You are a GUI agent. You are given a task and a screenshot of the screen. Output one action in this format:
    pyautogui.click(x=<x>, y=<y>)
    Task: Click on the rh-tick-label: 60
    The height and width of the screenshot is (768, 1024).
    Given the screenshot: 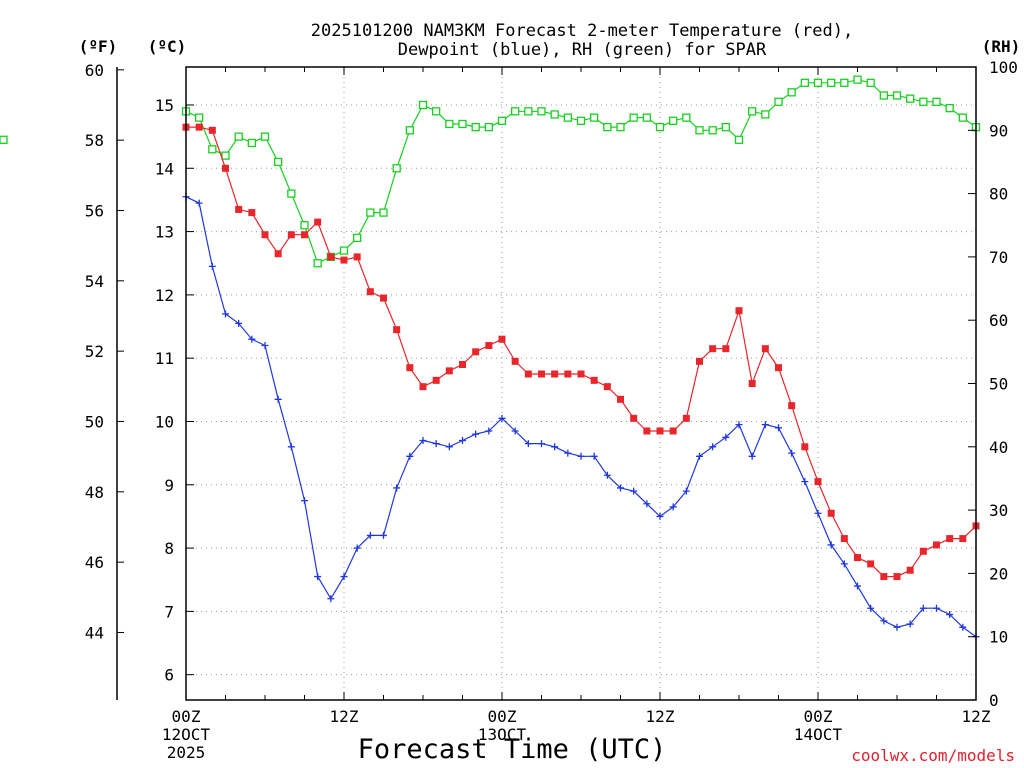 What is the action you would take?
    pyautogui.click(x=998, y=320)
    